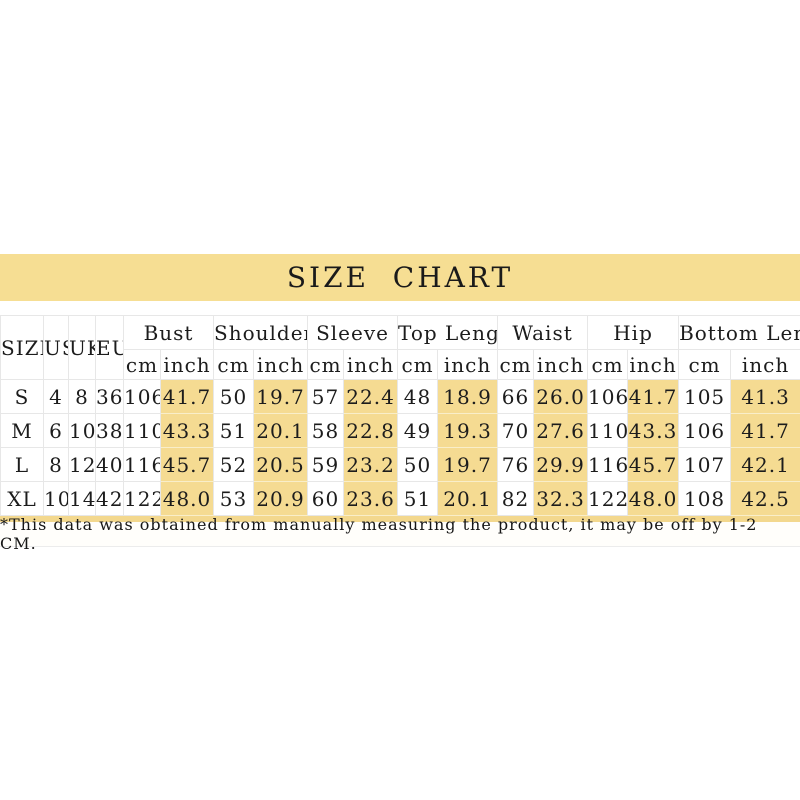  I want to click on cell-shoulder-cm: 53, so click(234, 498).